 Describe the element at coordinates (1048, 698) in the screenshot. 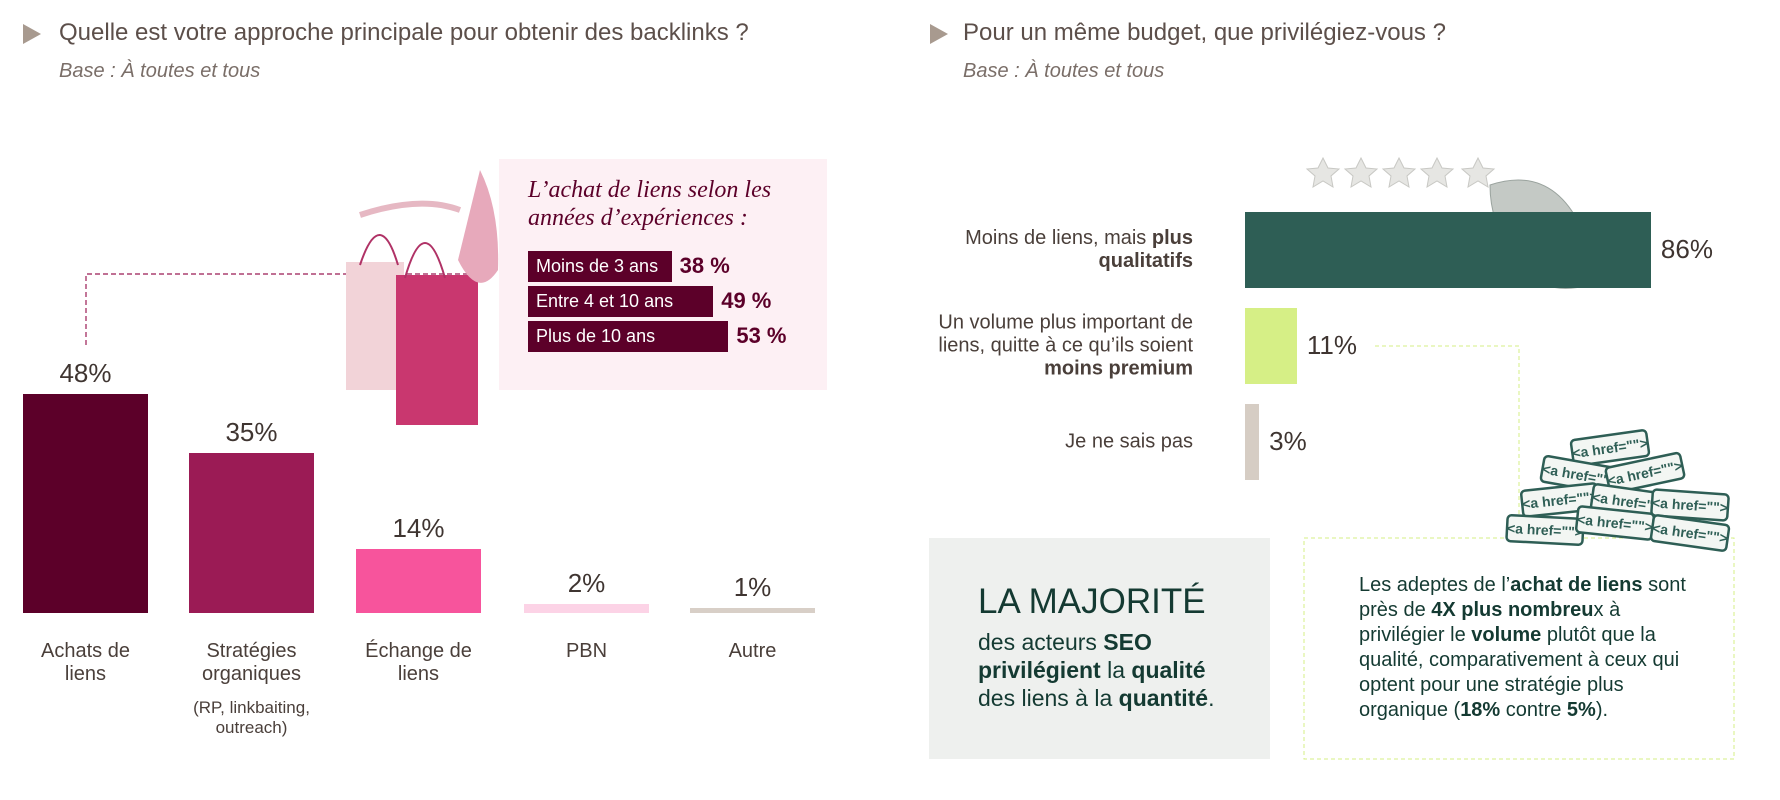

I see `text-run: des liens à la` at that location.